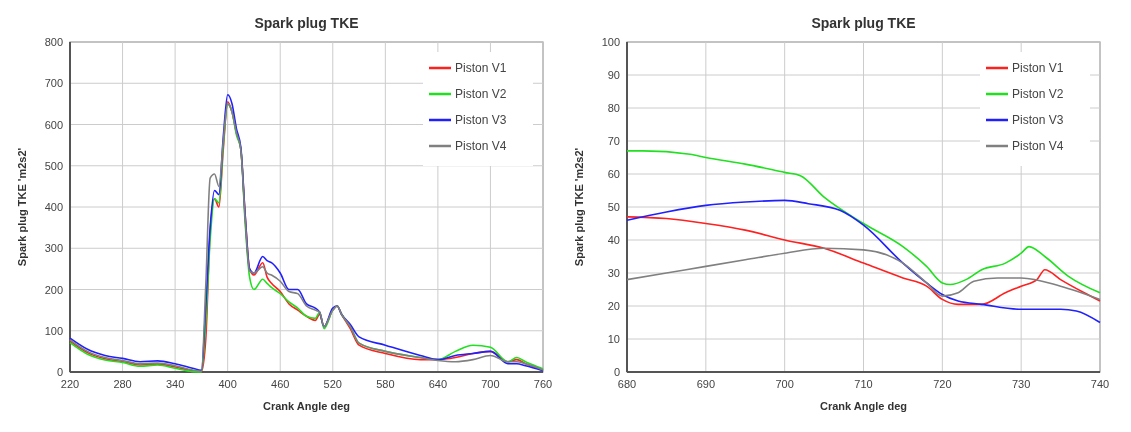 This screenshot has width=1131, height=432. I want to click on y-tick-label: 500, so click(53, 165).